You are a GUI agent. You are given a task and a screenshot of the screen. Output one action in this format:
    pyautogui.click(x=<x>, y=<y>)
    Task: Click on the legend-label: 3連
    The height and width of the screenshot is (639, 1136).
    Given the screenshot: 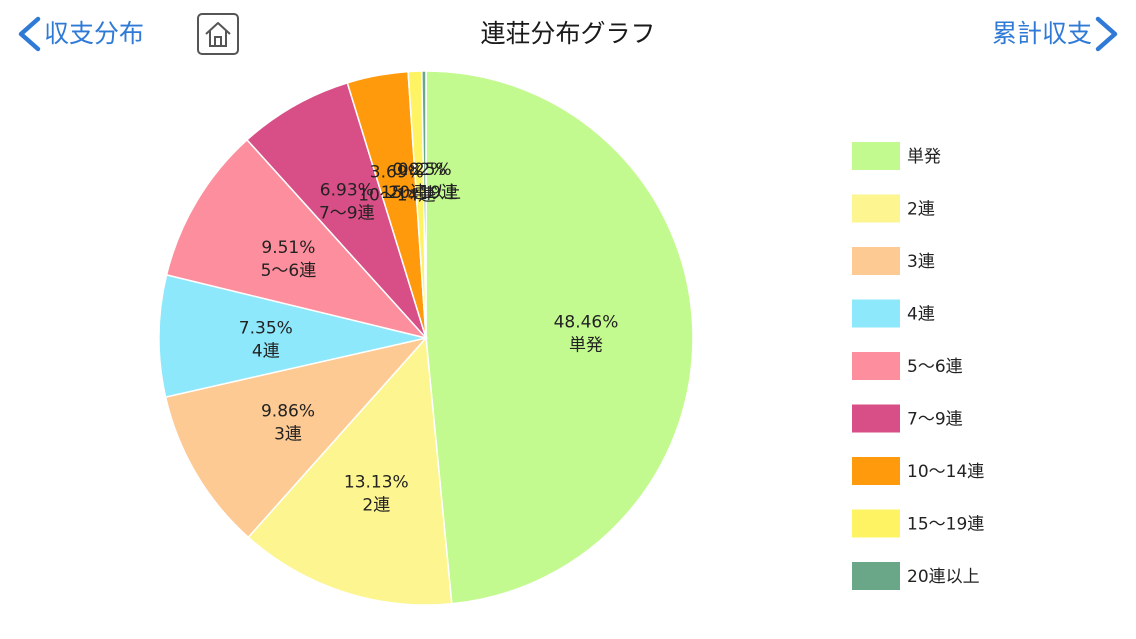 What is the action you would take?
    pyautogui.click(x=921, y=262)
    